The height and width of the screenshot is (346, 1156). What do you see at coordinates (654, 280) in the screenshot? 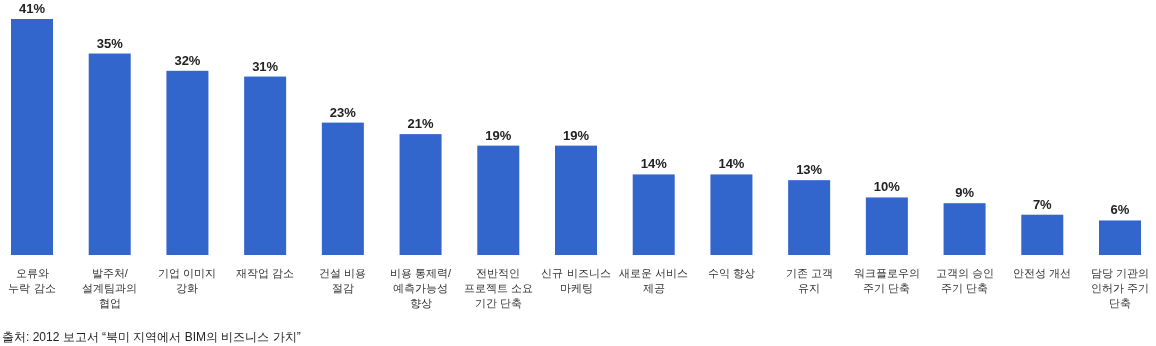
I see `x-tick-label: 새로운 서비스 제공` at bounding box center [654, 280].